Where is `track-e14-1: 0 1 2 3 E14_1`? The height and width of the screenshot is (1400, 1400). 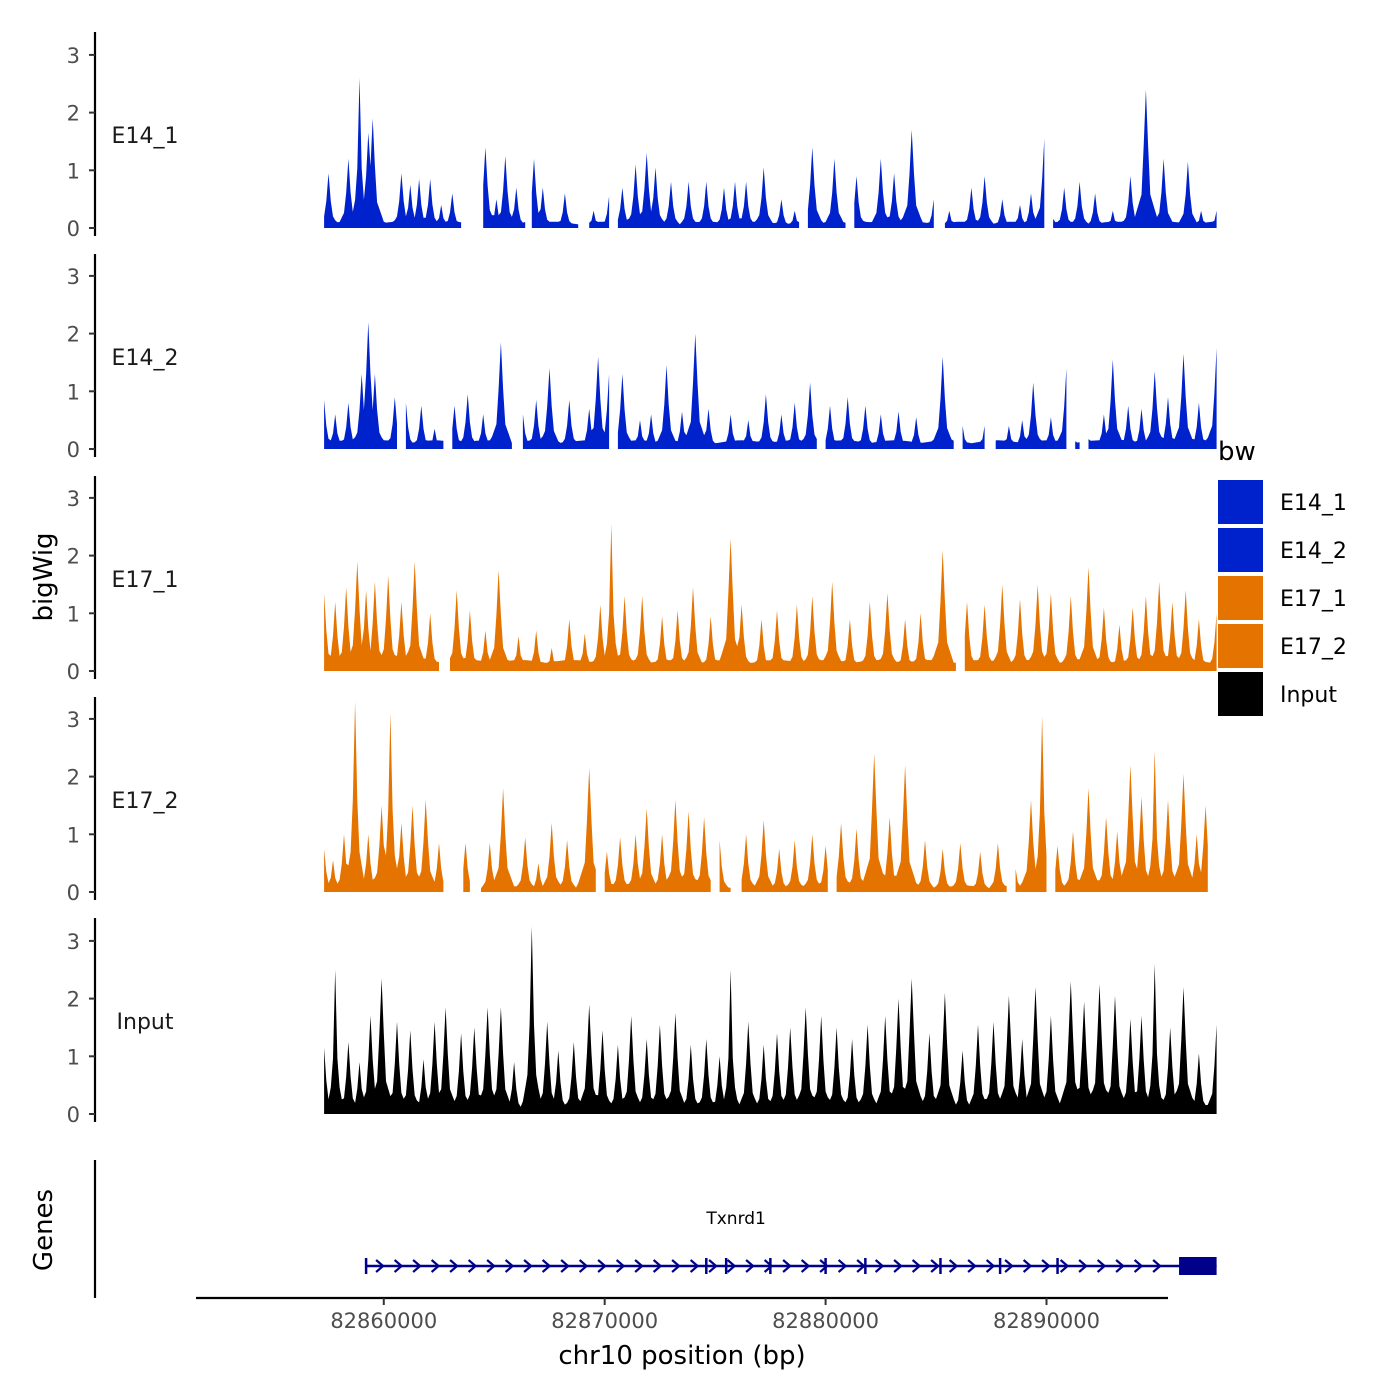 track-e14-1: 0 1 2 3 E14_1 is located at coordinates (642, 136).